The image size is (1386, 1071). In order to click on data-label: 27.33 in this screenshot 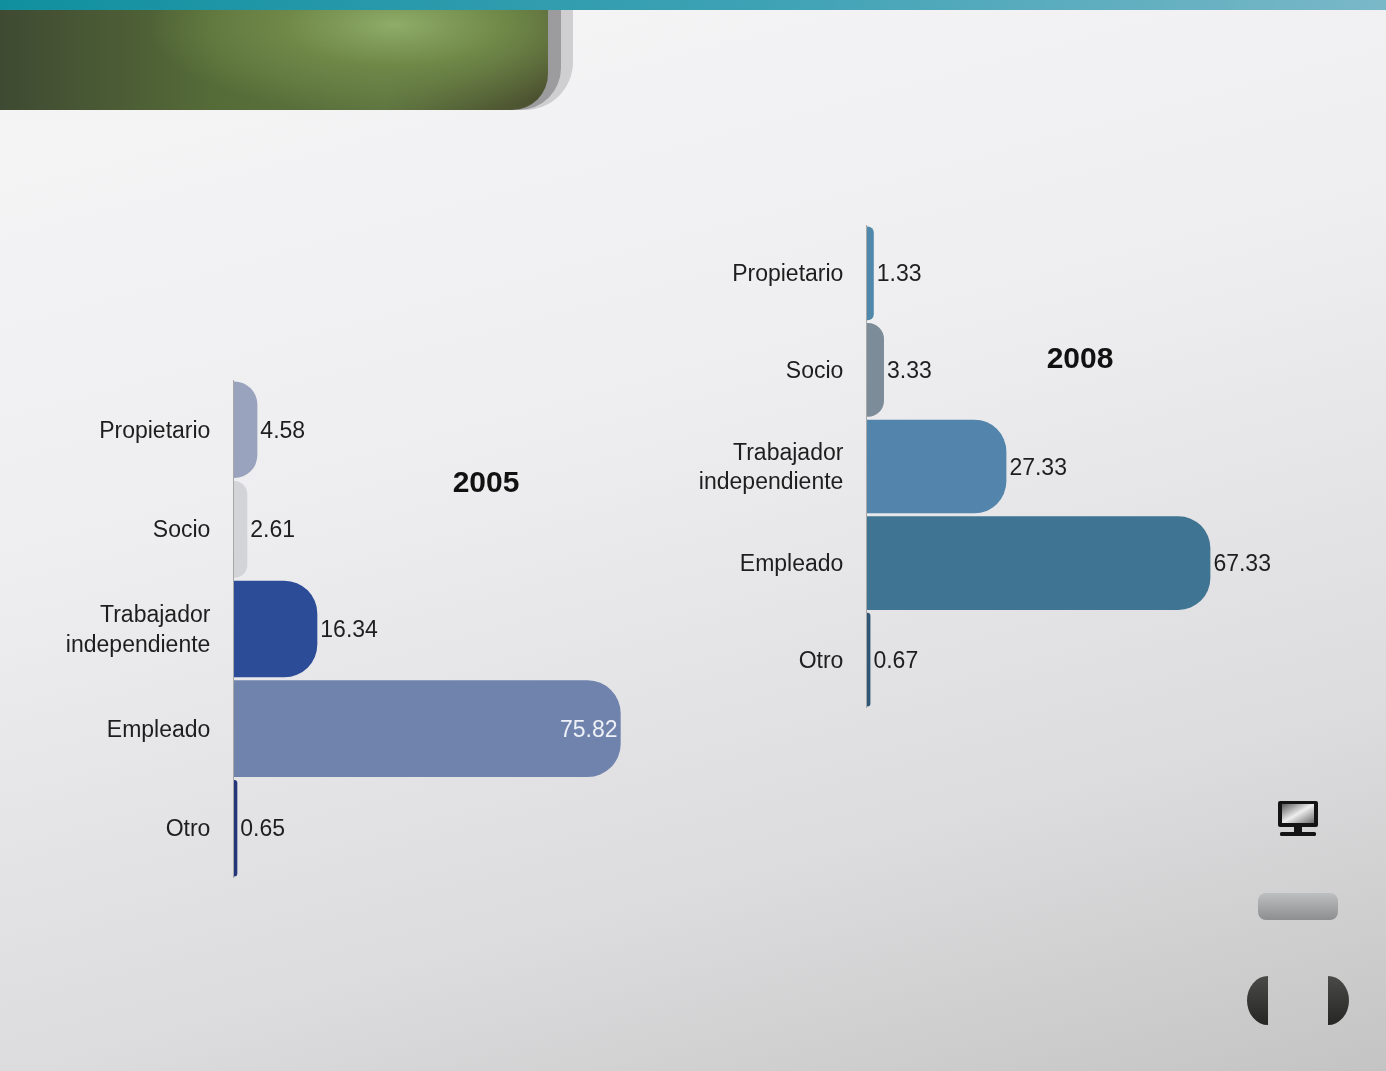, I will do `click(1038, 466)`.